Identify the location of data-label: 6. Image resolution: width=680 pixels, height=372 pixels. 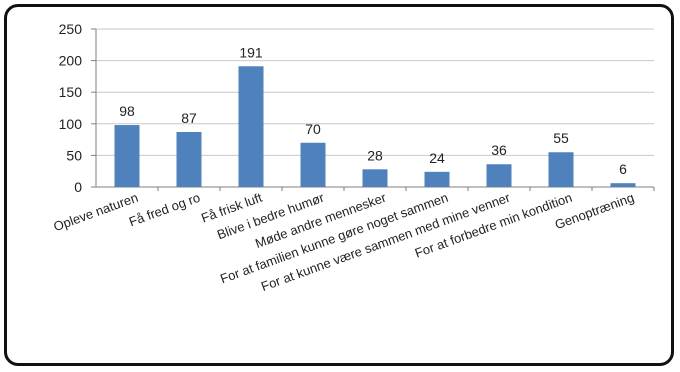
(623, 169).